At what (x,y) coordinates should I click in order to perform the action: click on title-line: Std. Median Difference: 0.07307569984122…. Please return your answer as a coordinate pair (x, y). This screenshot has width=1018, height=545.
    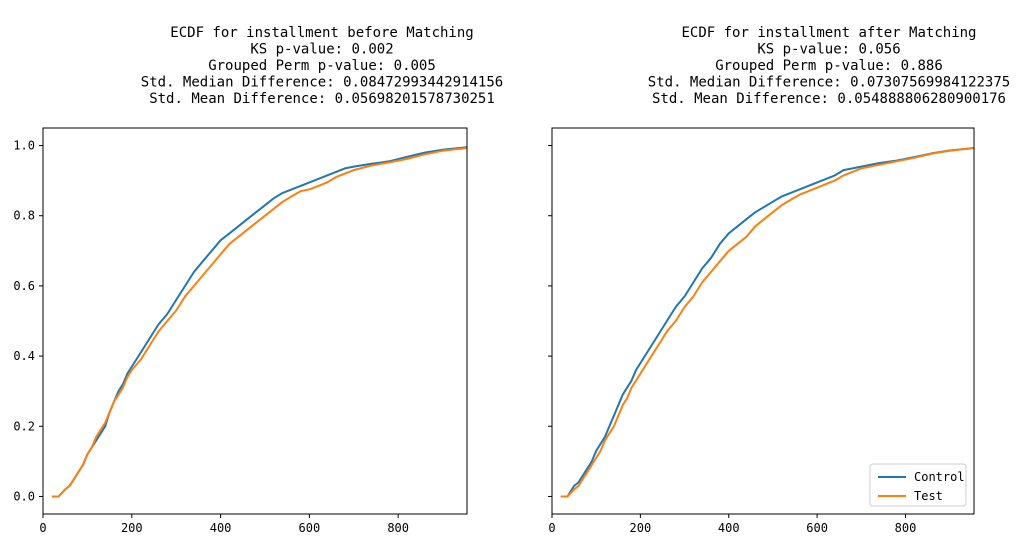
    Looking at the image, I should click on (829, 83).